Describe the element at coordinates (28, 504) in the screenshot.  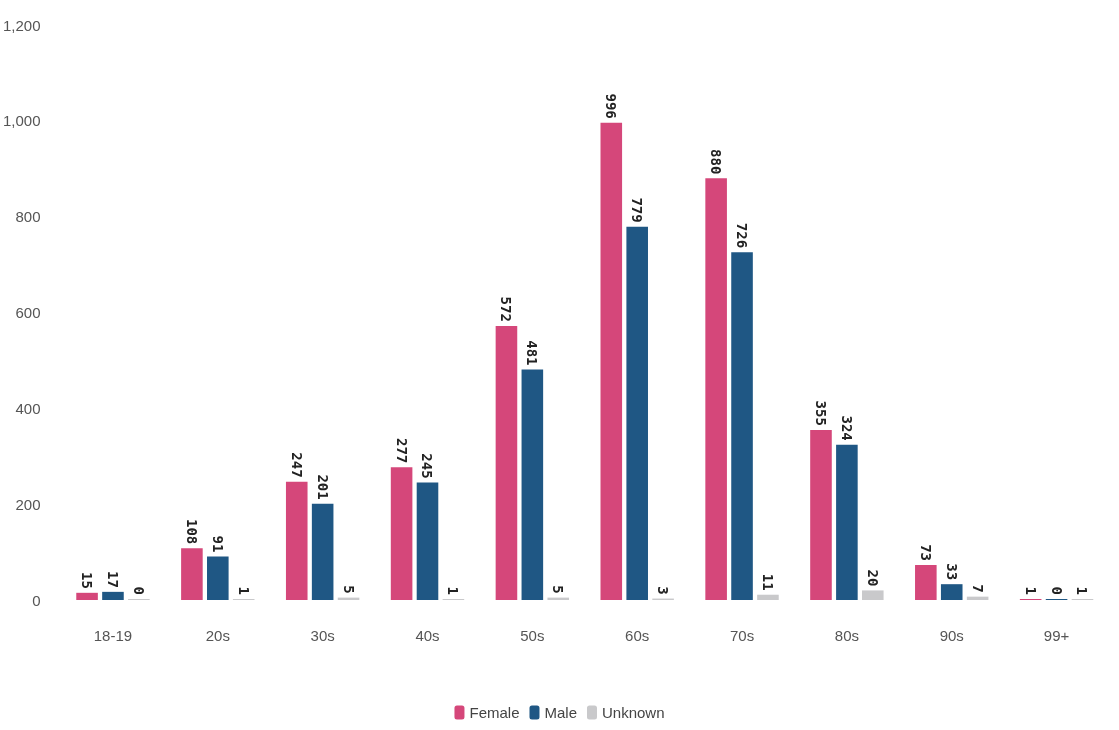
I see `y-tick-label: 200` at that location.